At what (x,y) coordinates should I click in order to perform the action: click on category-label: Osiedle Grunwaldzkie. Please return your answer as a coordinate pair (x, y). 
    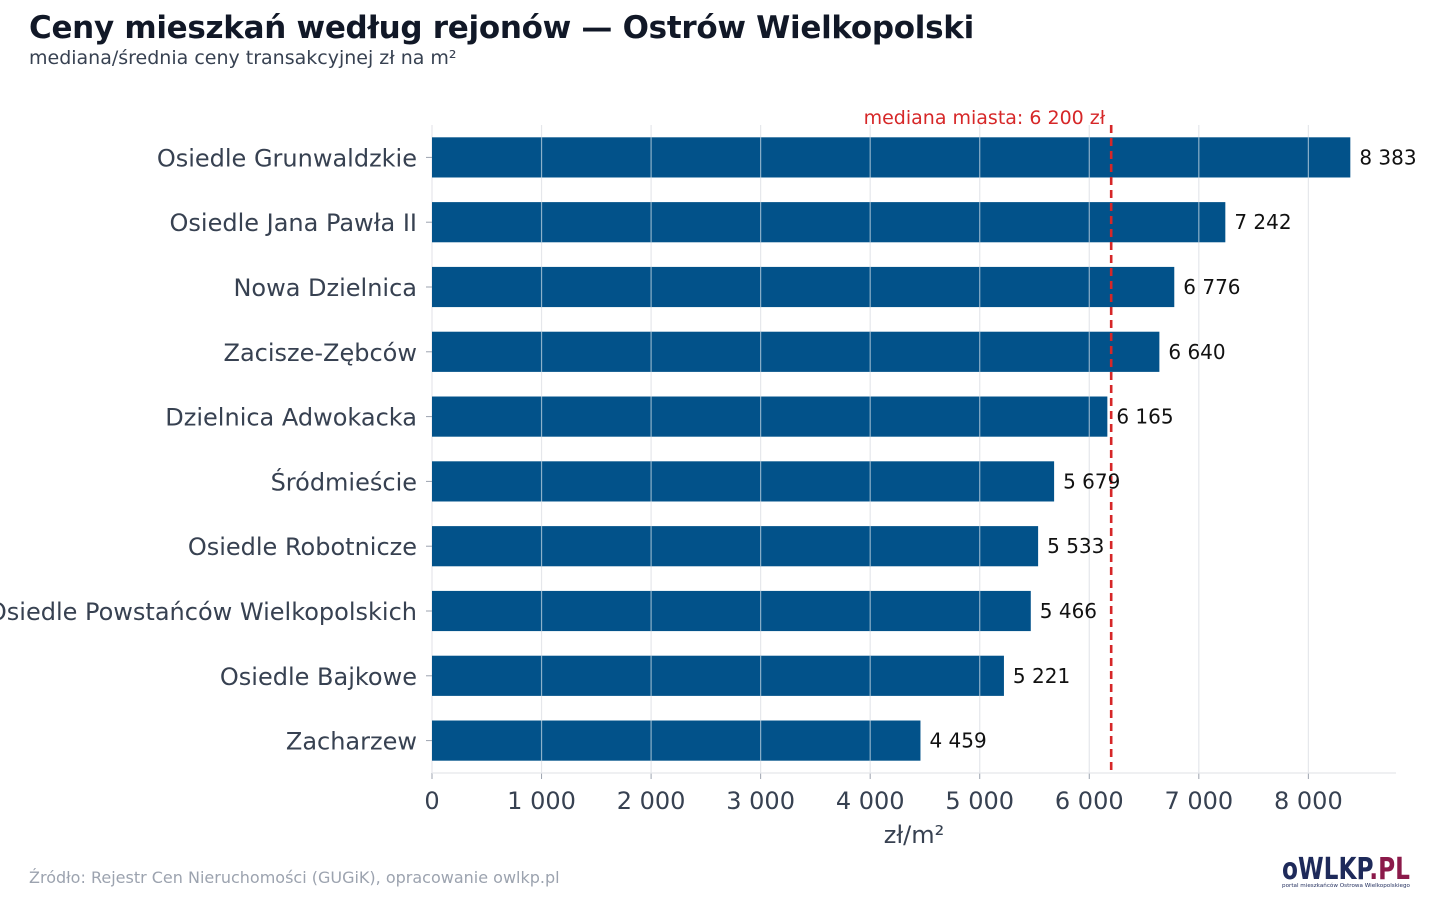
    Looking at the image, I should click on (287, 158).